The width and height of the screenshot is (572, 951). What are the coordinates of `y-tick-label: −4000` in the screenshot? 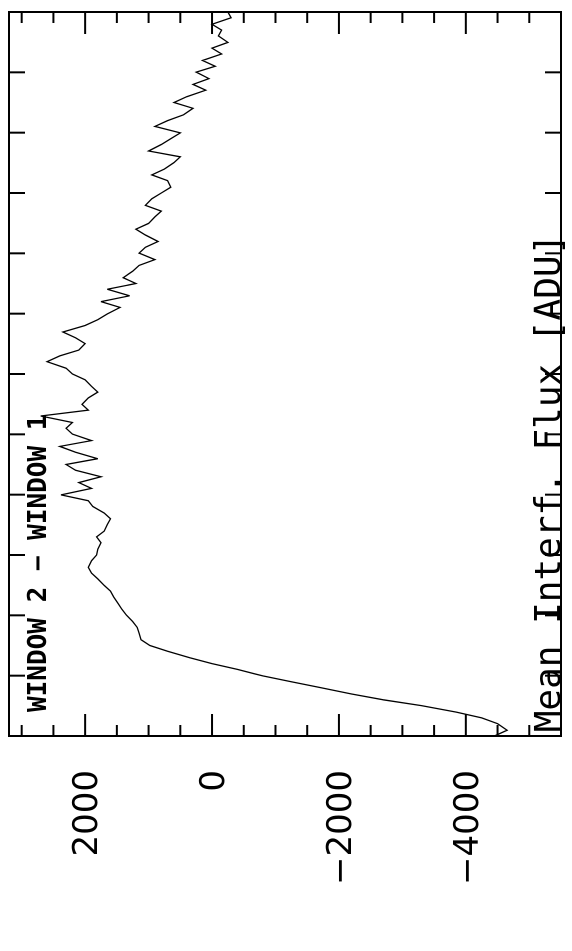 It's located at (467, 827).